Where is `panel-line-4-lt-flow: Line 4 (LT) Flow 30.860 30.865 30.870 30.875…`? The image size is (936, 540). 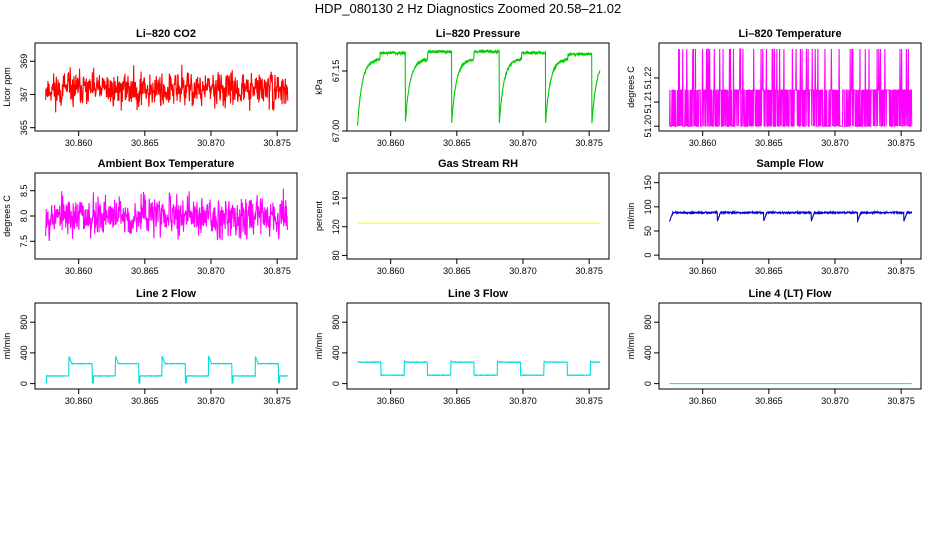
panel-line-4-lt-flow: Line 4 (LT) Flow 30.860 30.865 30.870 30.875… is located at coordinates (774, 347).